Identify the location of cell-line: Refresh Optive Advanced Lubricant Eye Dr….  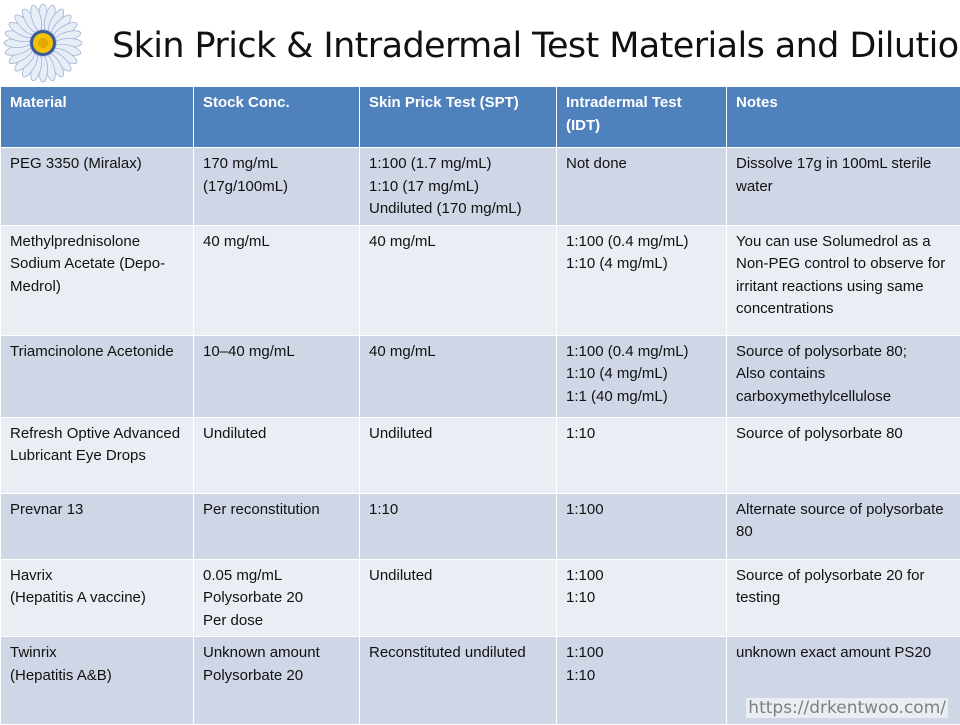
(97, 445).